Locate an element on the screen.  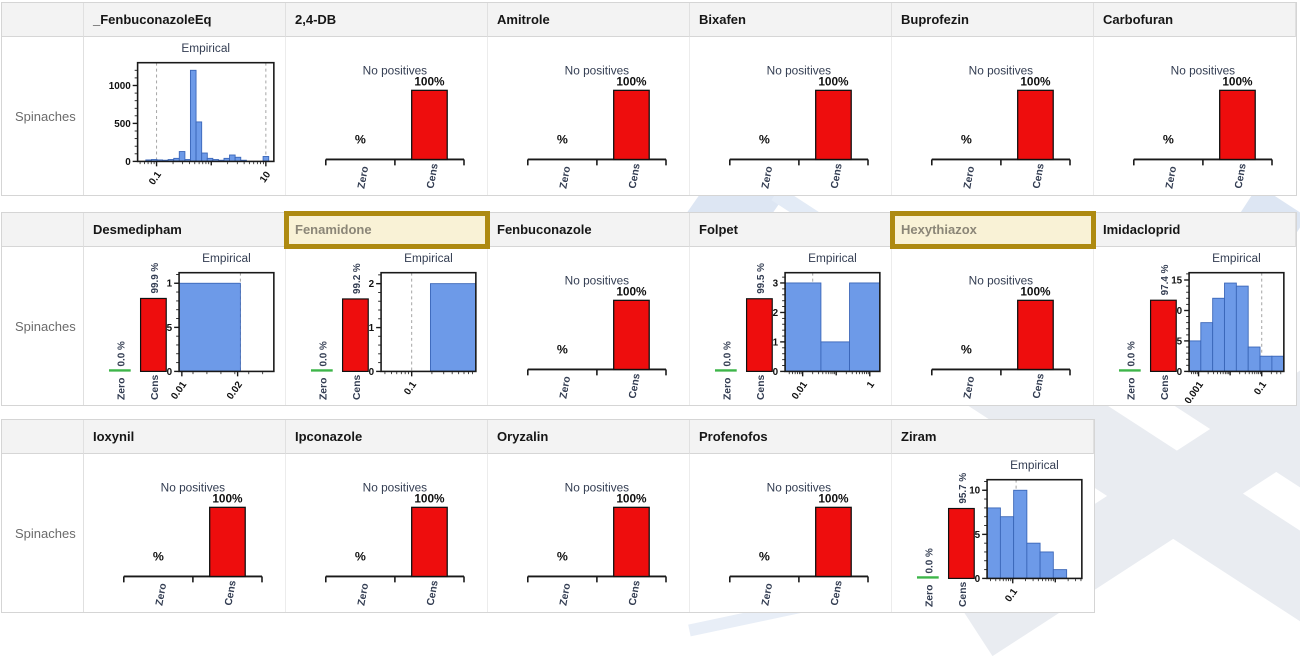
svg-text: 3 is located at coordinates (775, 283).